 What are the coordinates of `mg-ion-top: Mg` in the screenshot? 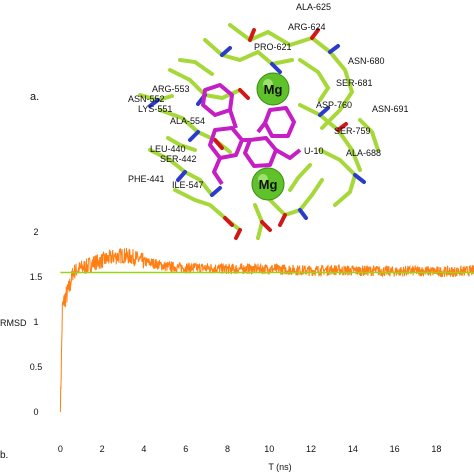 It's located at (273, 89).